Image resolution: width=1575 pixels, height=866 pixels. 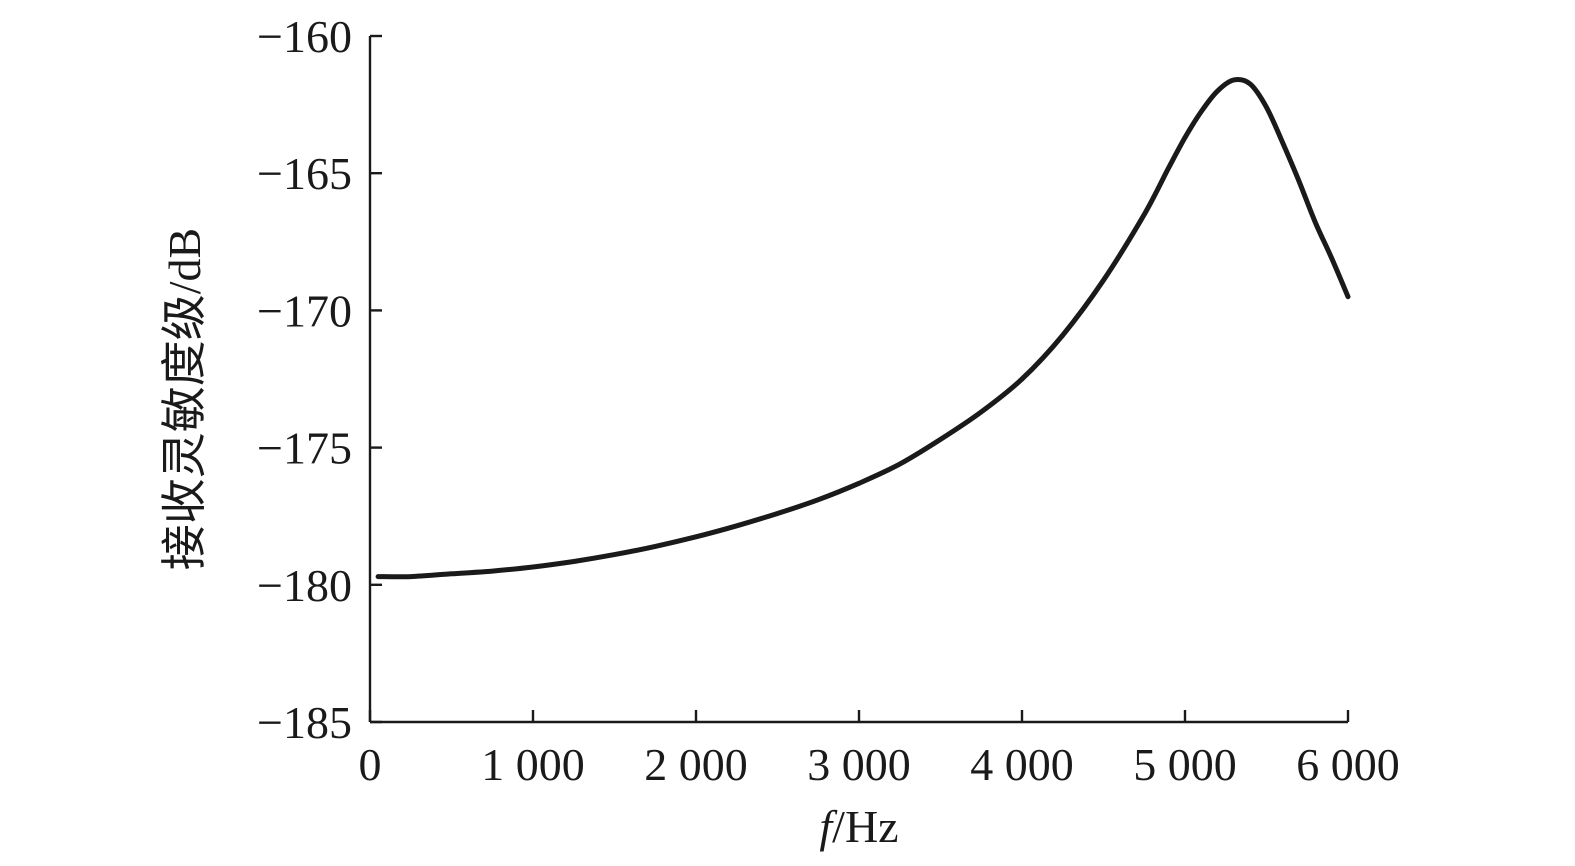 What do you see at coordinates (1185, 764) in the screenshot?
I see `x-tick-label: 5 000` at bounding box center [1185, 764].